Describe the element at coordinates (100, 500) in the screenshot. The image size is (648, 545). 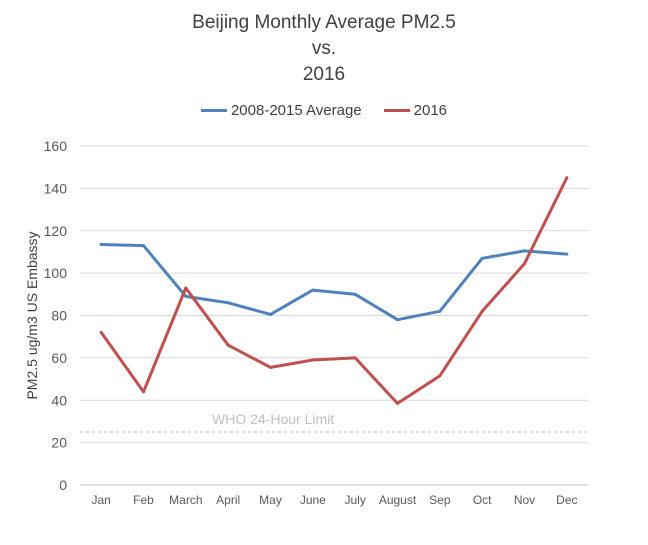
I see `x-tick-label: Jan` at that location.